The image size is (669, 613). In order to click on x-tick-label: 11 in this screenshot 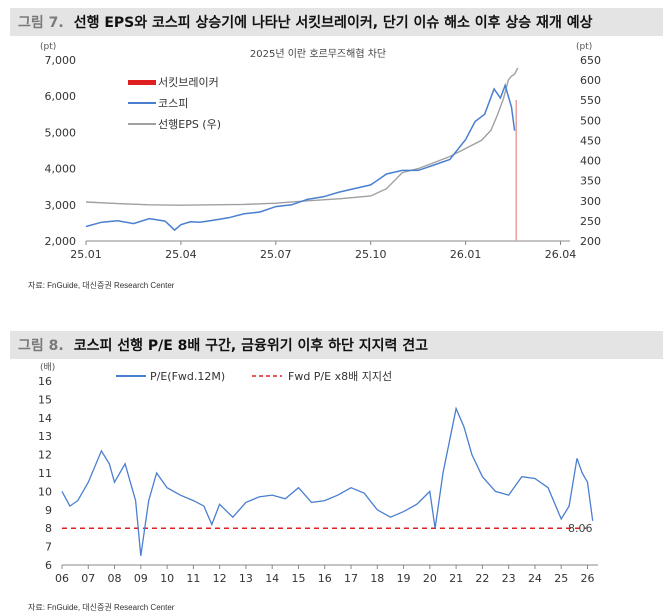, I will do `click(193, 578)`.